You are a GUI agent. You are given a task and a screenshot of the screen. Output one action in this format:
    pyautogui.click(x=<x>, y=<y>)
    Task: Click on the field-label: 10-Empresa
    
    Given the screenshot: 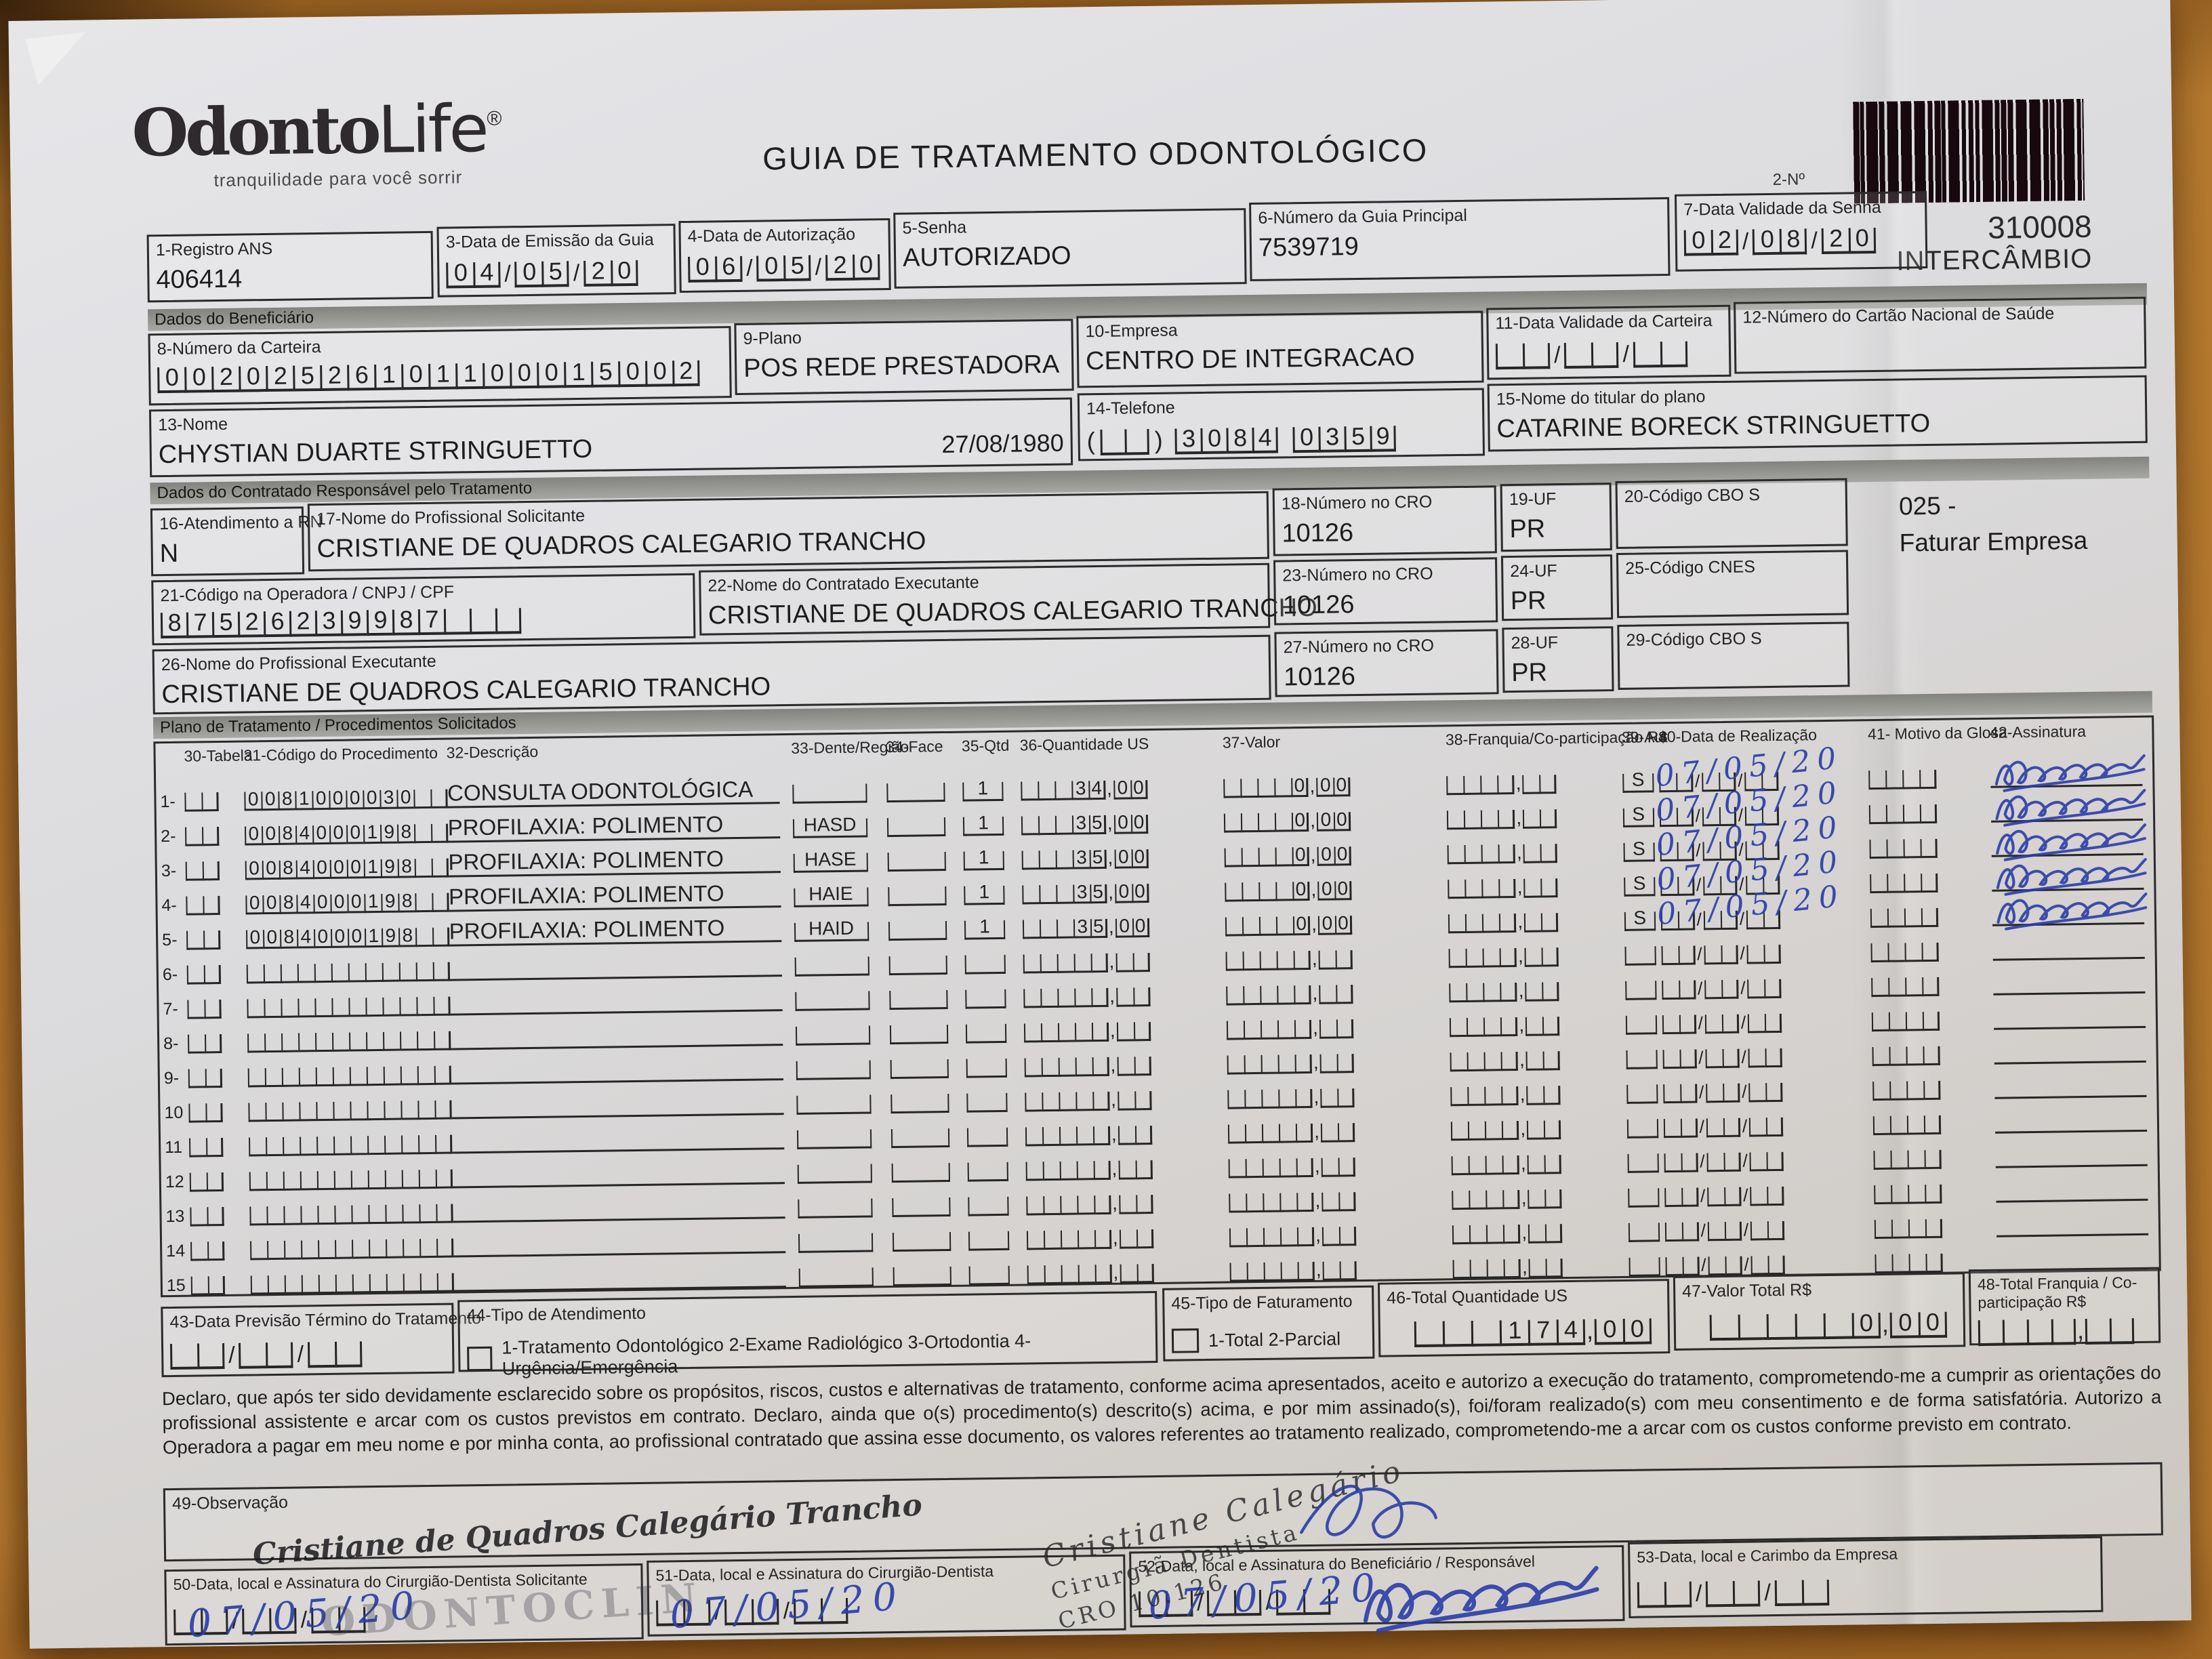 What is the action you would take?
    pyautogui.click(x=1131, y=331)
    